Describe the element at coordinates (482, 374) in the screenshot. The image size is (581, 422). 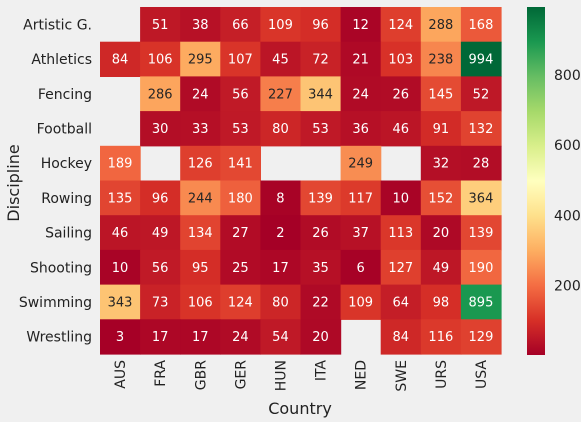
I see `x-tick-label: USA` at that location.